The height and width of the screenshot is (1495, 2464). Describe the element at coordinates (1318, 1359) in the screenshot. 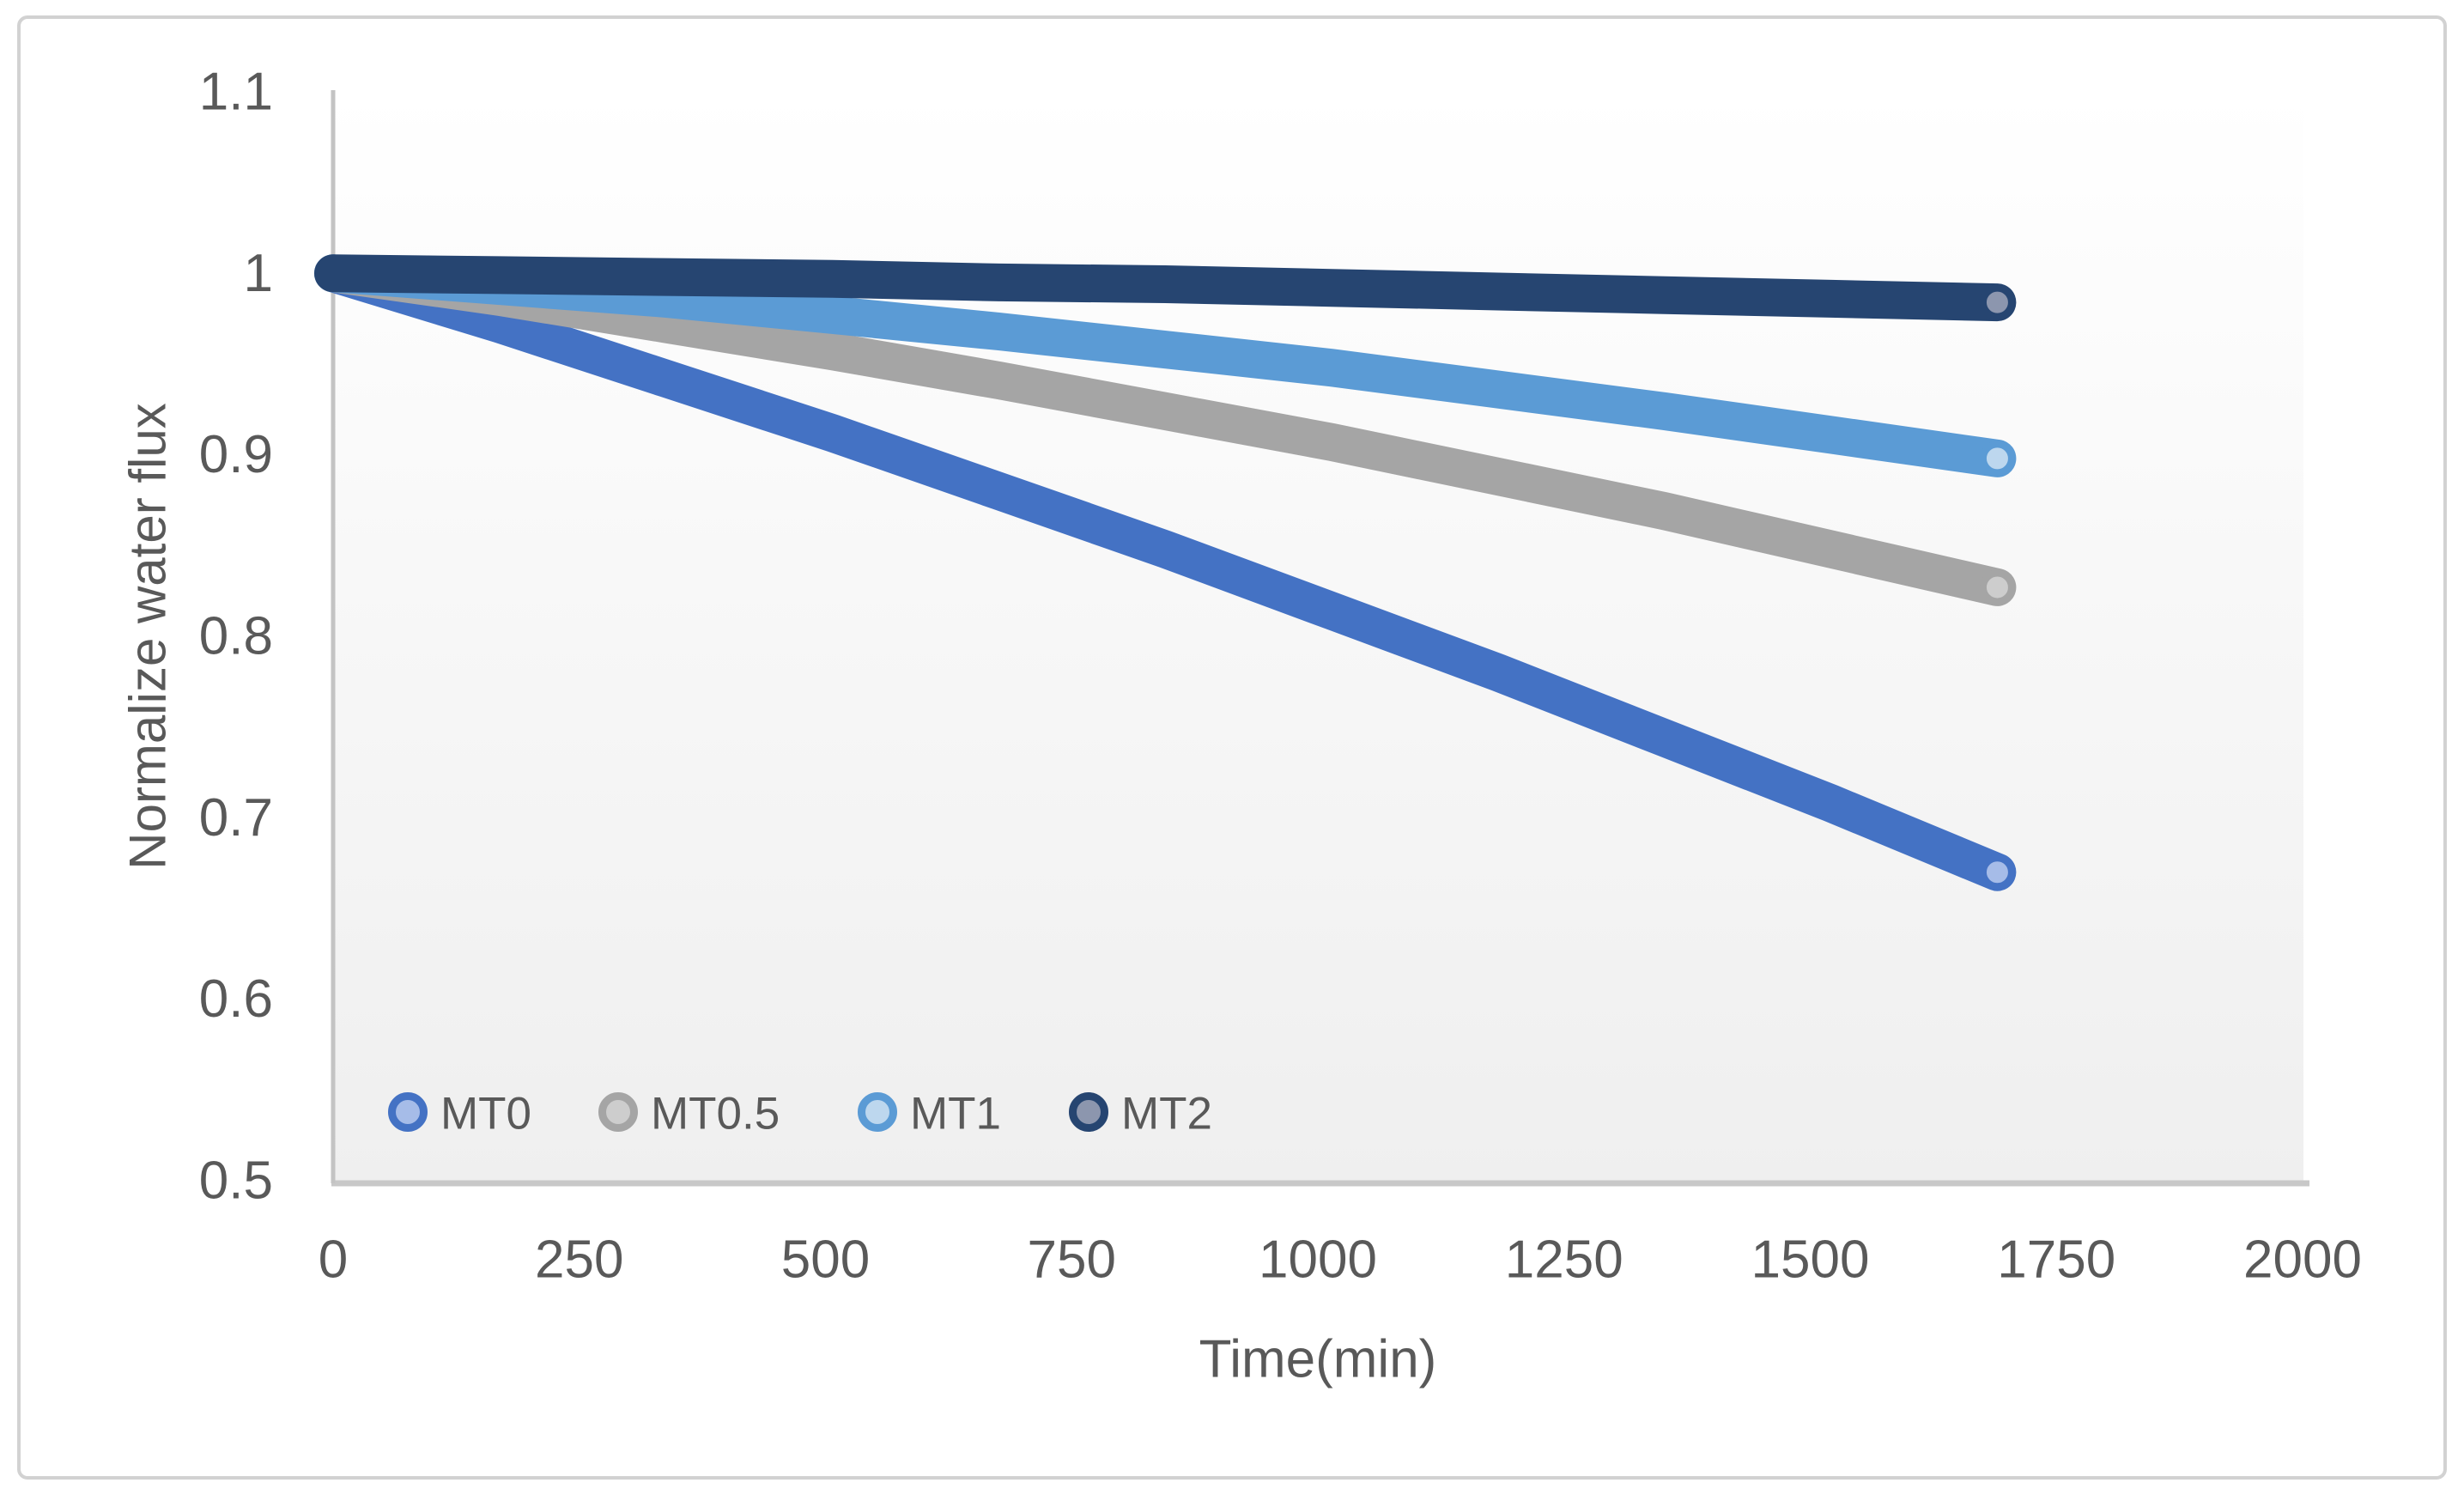

I see `x-axis-title: Time(min)` at that location.